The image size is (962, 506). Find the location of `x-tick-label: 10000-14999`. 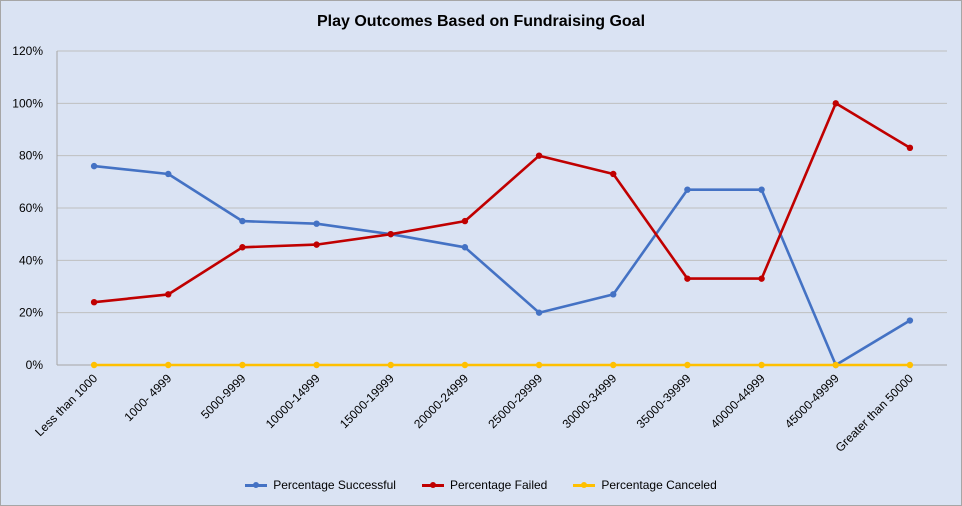

x-tick-label: 10000-14999 is located at coordinates (293, 401).